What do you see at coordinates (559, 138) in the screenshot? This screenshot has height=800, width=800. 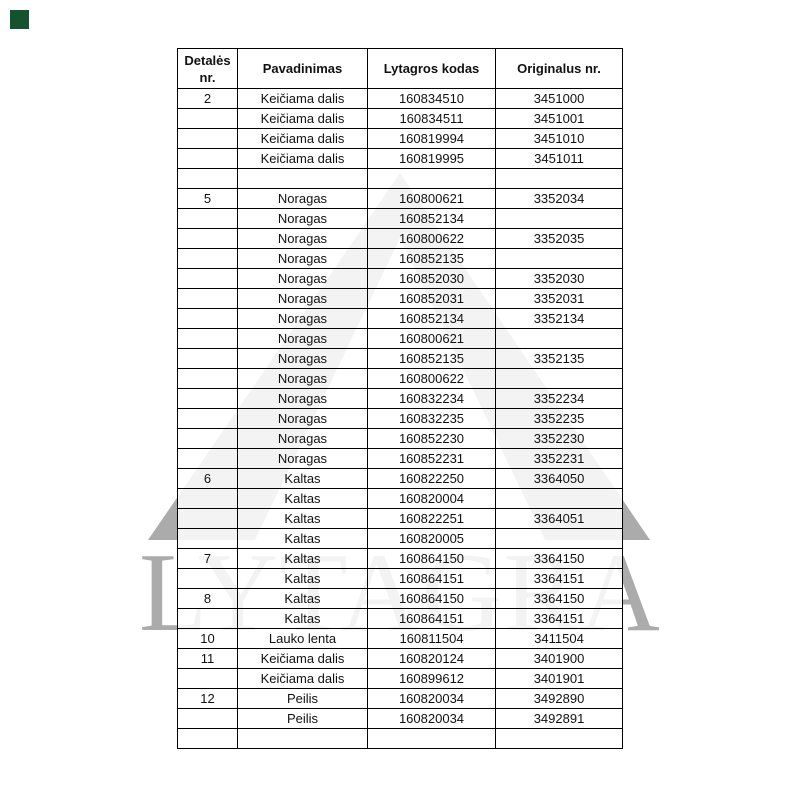 I see `table-cell: 3451010` at bounding box center [559, 138].